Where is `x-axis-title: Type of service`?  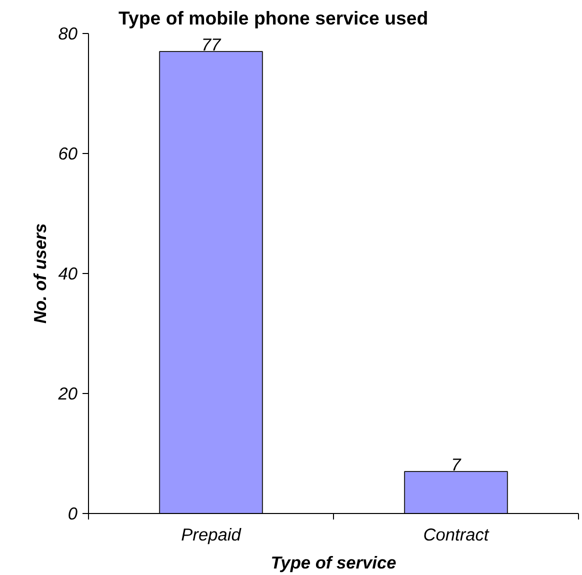
x-axis-title: Type of service is located at coordinates (333, 562).